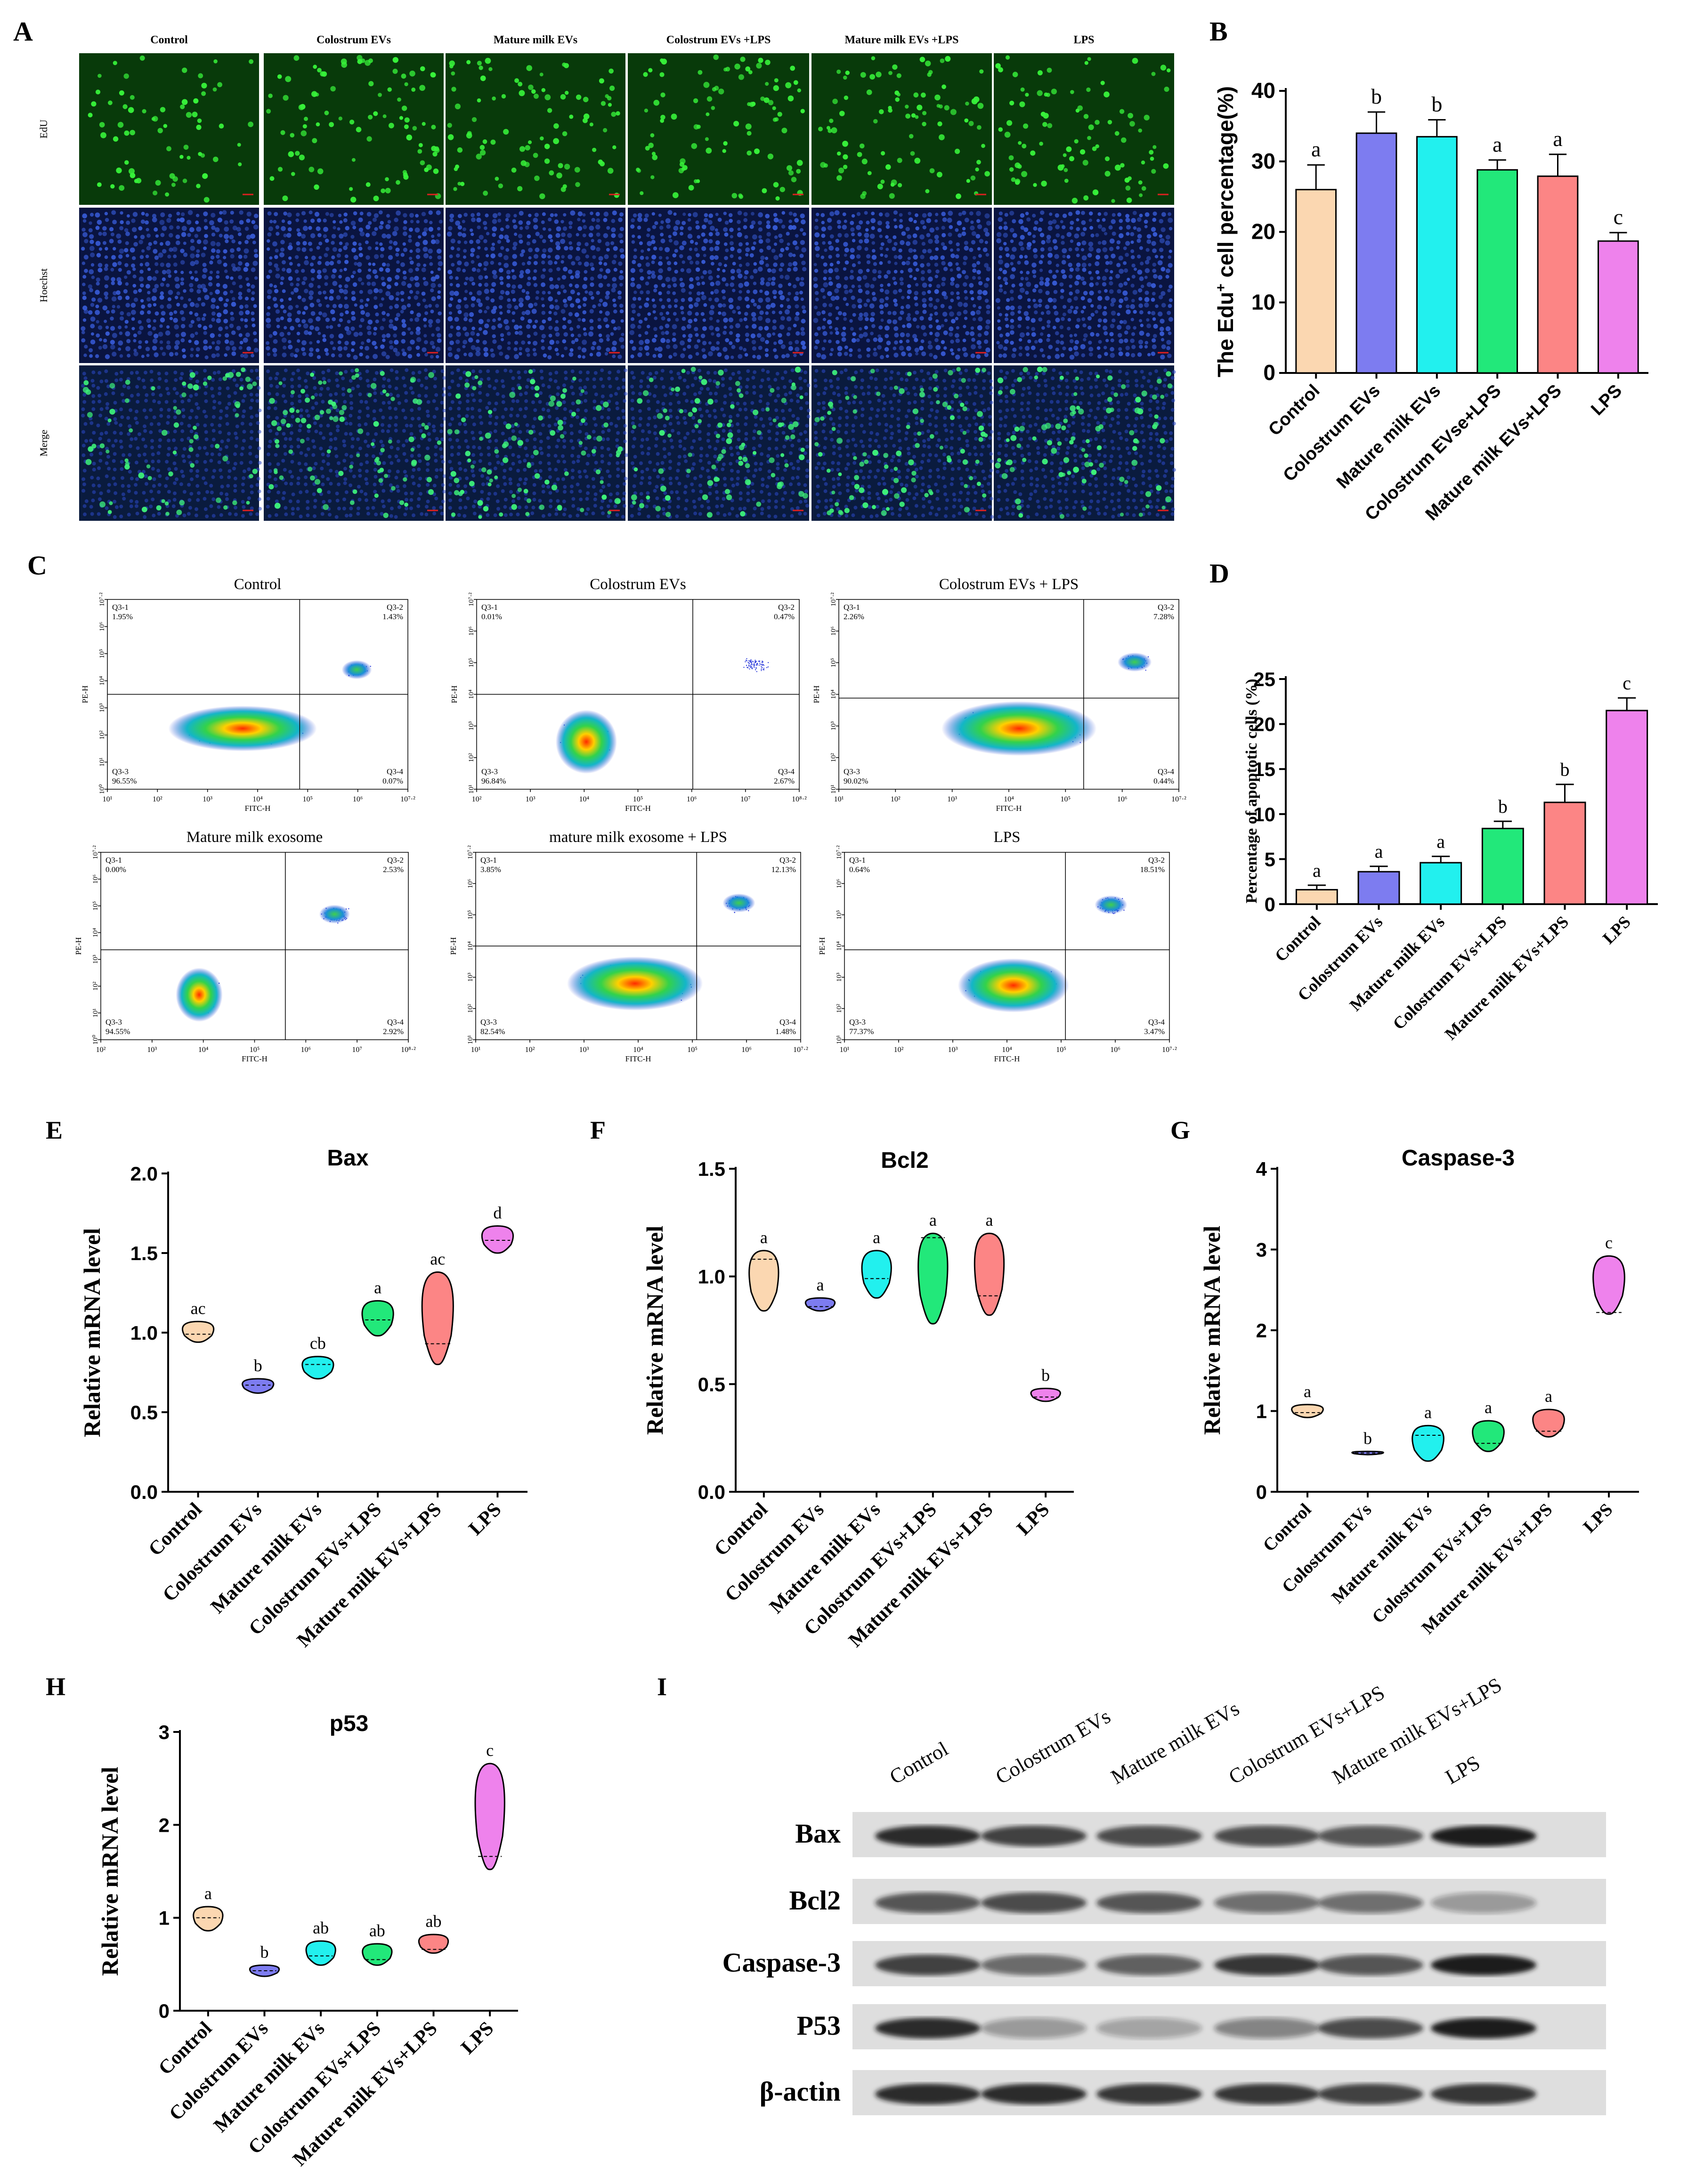 This screenshot has height=2184, width=1704. I want to click on x-tick-label: 10², so click(157, 799).